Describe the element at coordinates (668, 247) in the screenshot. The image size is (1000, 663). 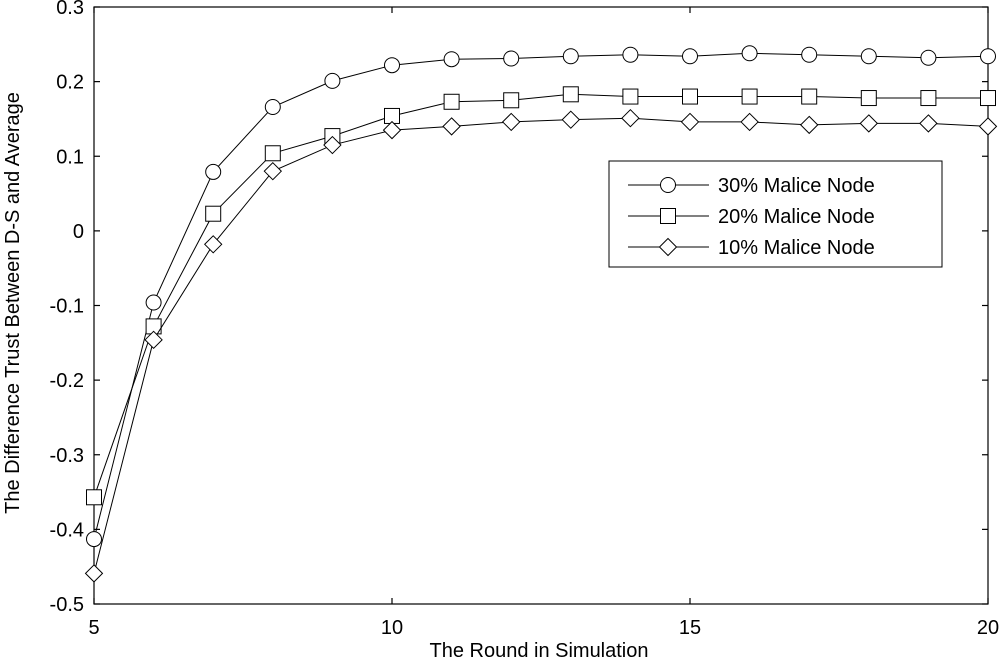
I see `legend-marker-diamond` at that location.